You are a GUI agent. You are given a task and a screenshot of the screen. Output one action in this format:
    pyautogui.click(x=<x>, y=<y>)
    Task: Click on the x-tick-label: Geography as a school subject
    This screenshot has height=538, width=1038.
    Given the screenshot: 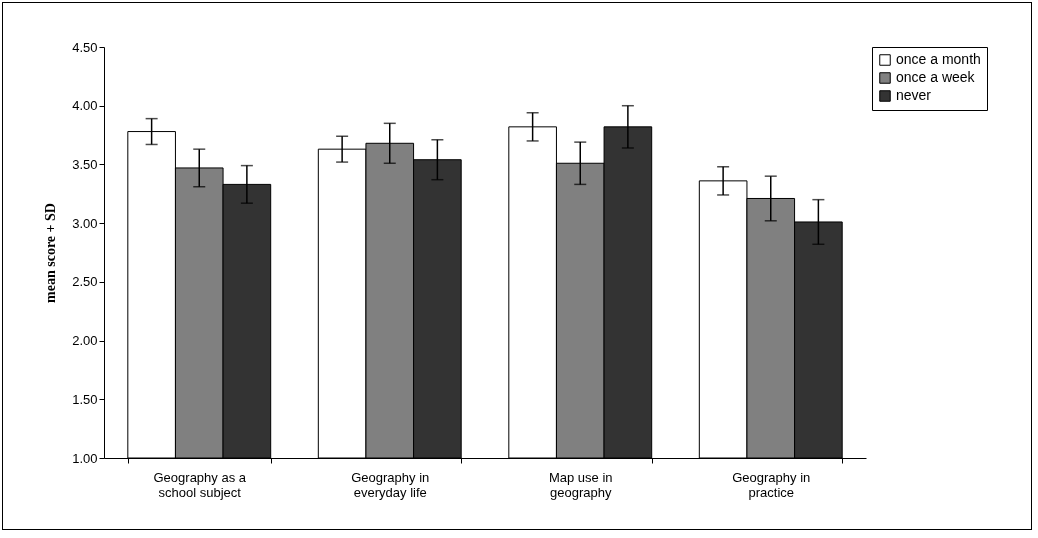 What is the action you would take?
    pyautogui.click(x=200, y=484)
    